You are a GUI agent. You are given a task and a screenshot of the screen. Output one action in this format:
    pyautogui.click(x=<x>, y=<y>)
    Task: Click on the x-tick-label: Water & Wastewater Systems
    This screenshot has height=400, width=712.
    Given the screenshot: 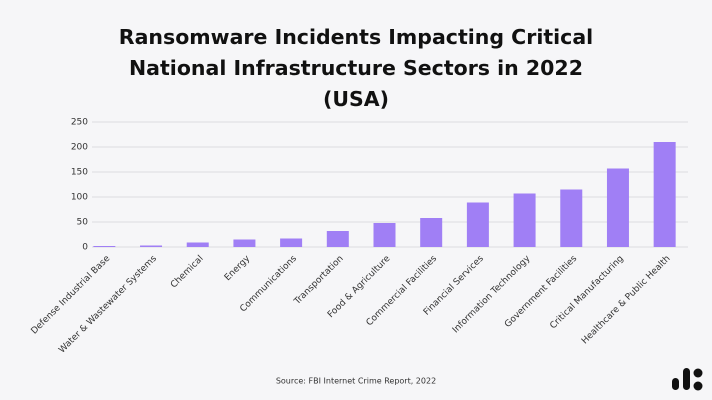 What is the action you would take?
    pyautogui.click(x=108, y=305)
    